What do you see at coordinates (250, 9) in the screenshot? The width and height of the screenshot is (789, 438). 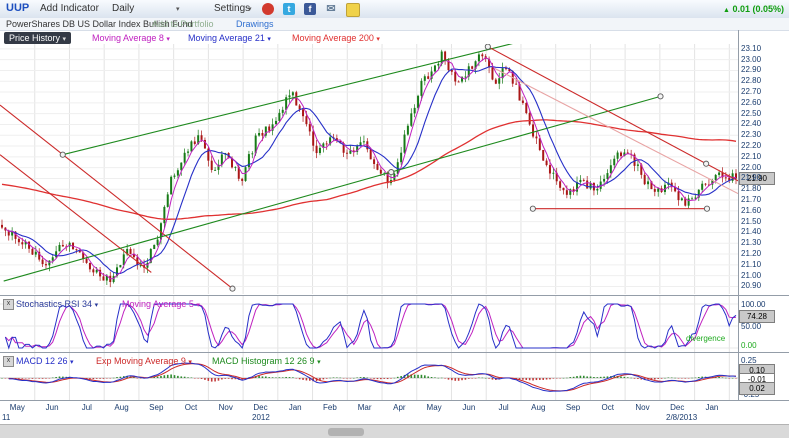 I see `settings-chevron-down-icon: ▾` at bounding box center [250, 9].